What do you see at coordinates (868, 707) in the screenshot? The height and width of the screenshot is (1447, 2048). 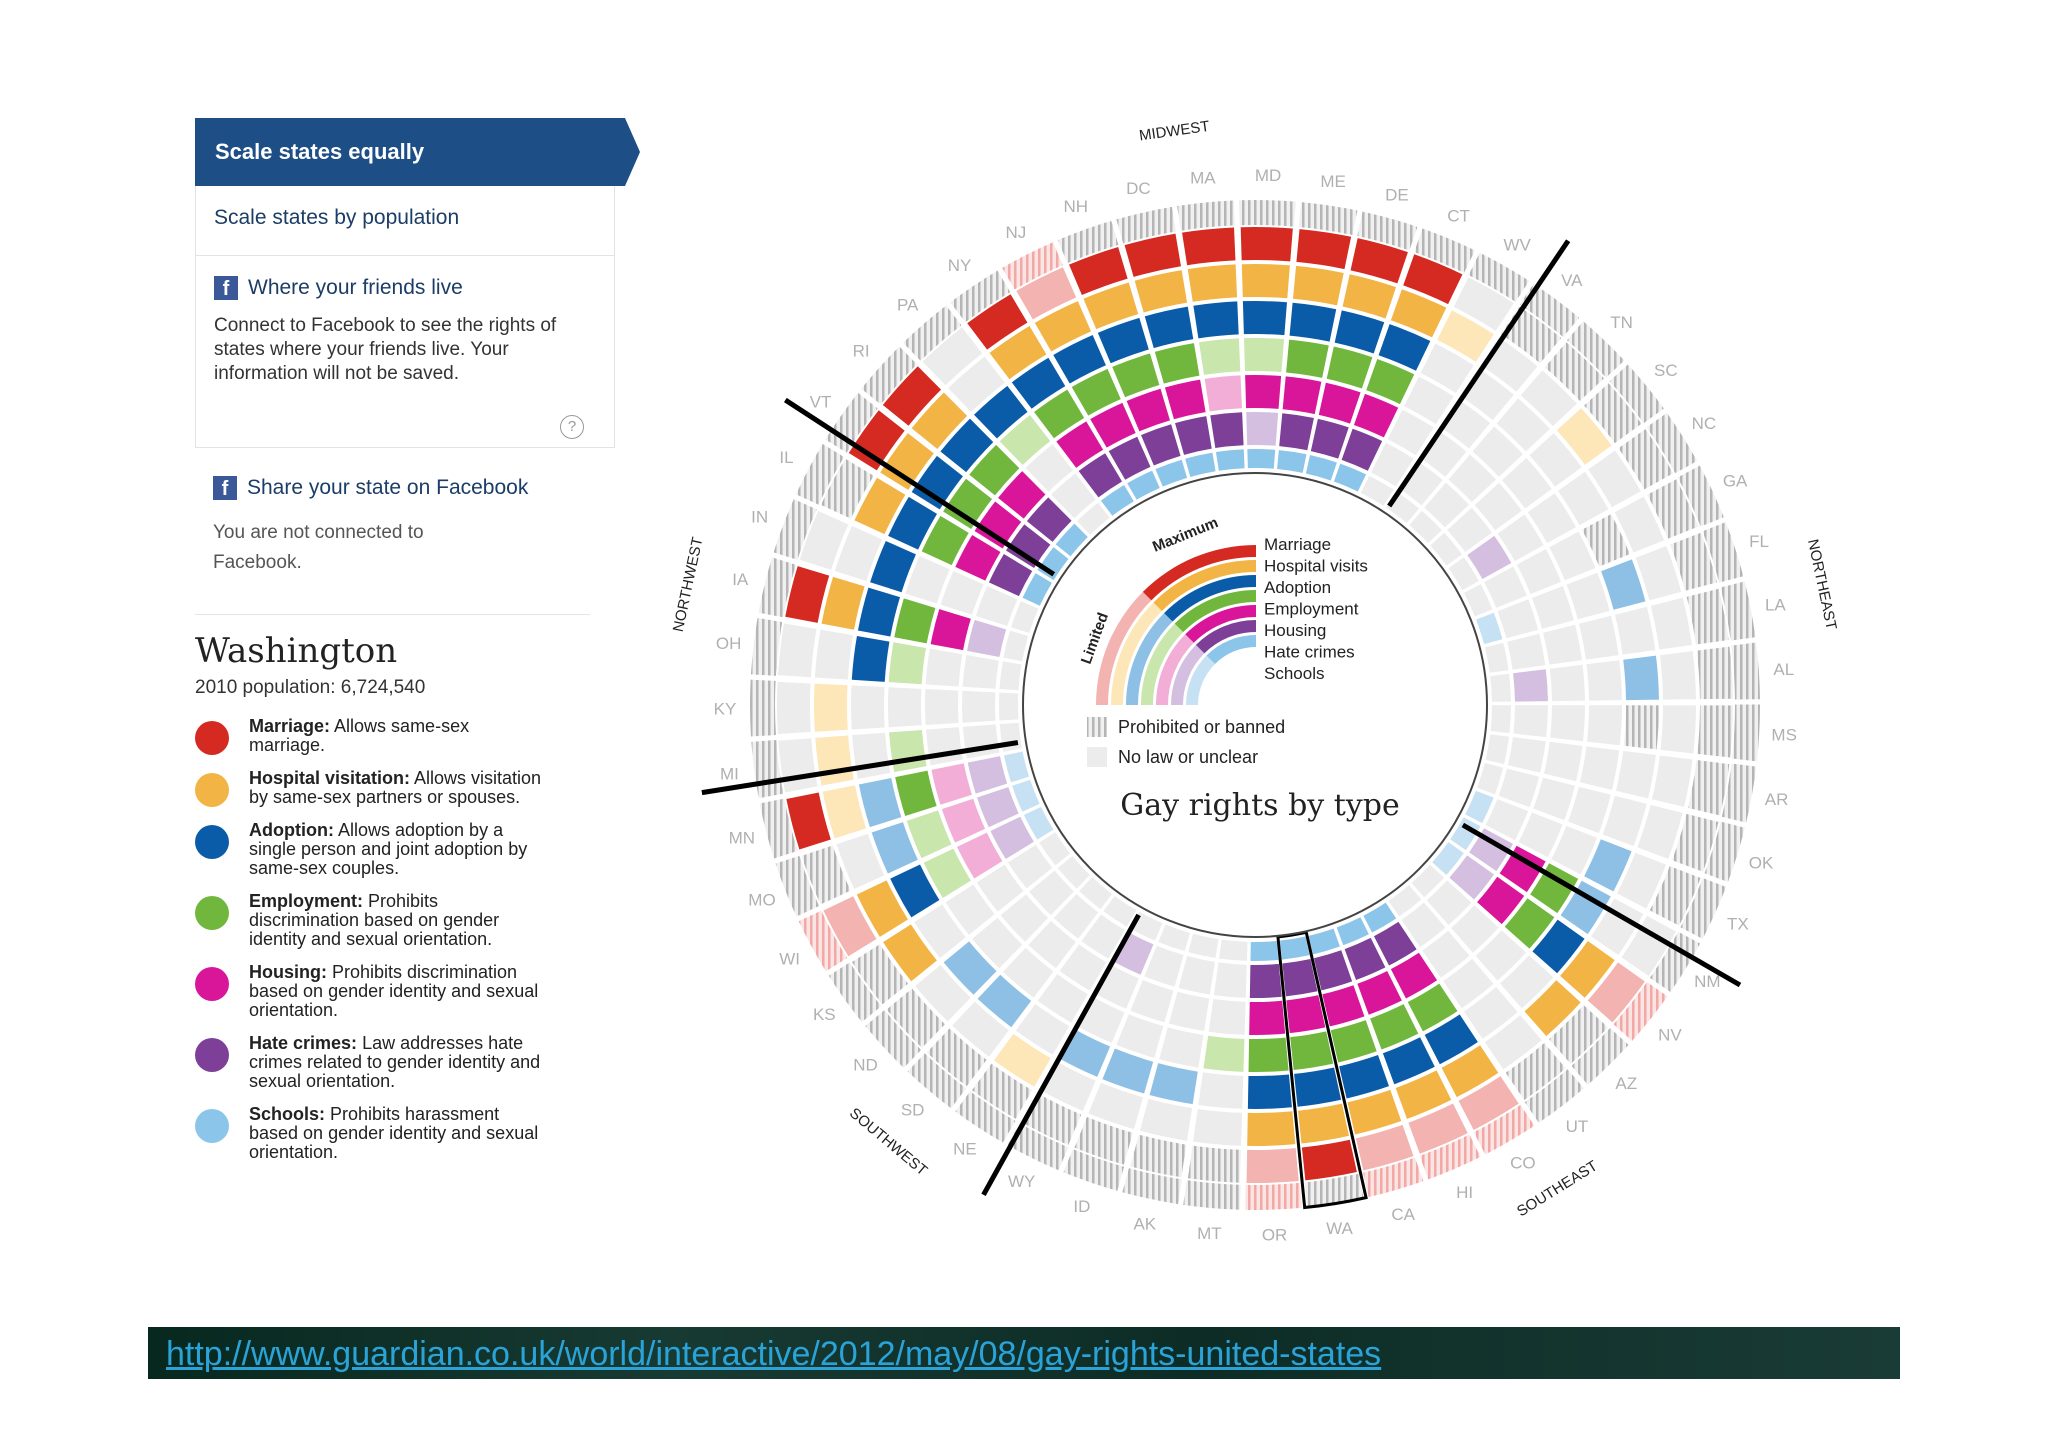 I see `cell-ky-adoption` at bounding box center [868, 707].